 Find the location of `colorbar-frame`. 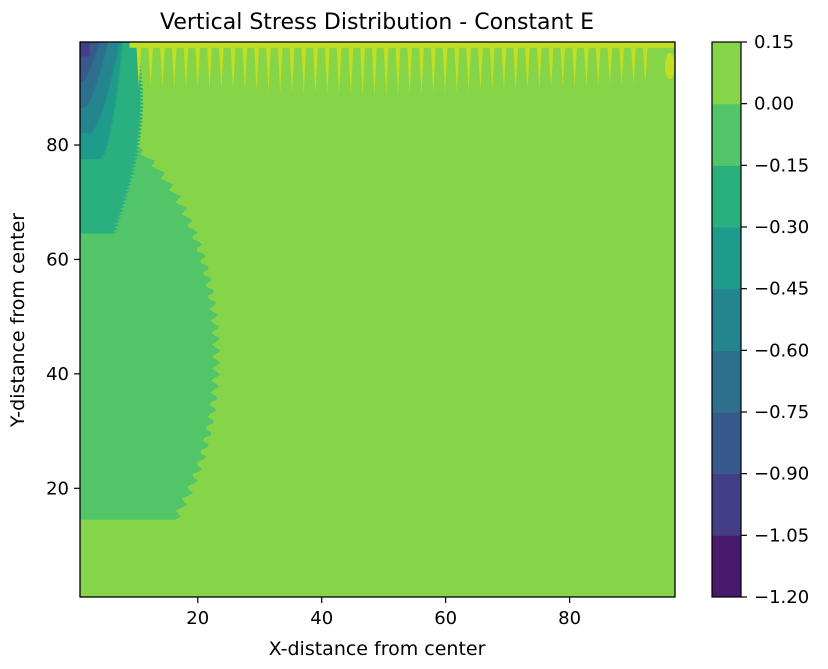

colorbar-frame is located at coordinates (726, 319).